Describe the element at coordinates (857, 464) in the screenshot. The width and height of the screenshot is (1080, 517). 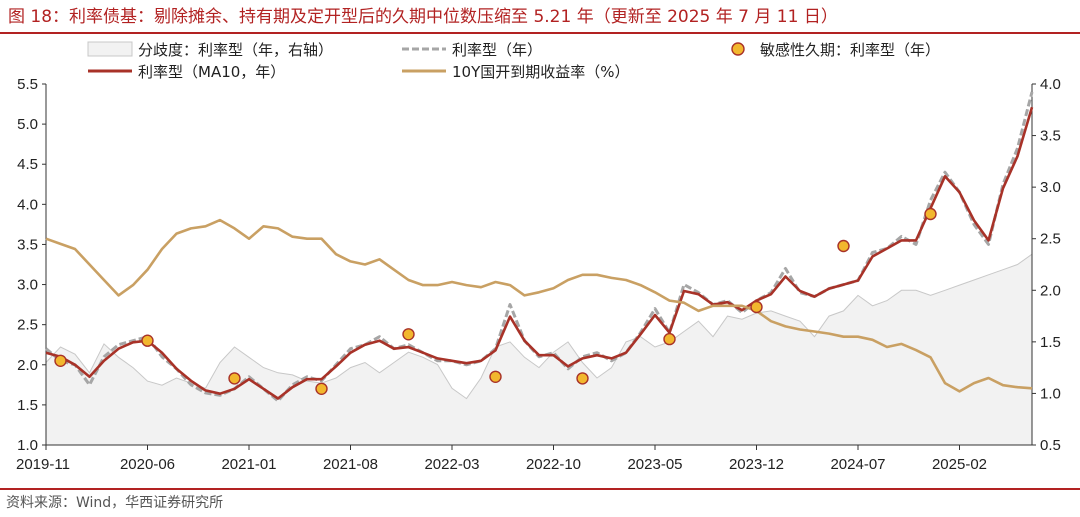
I see `x-tick-label: 2024-07` at that location.